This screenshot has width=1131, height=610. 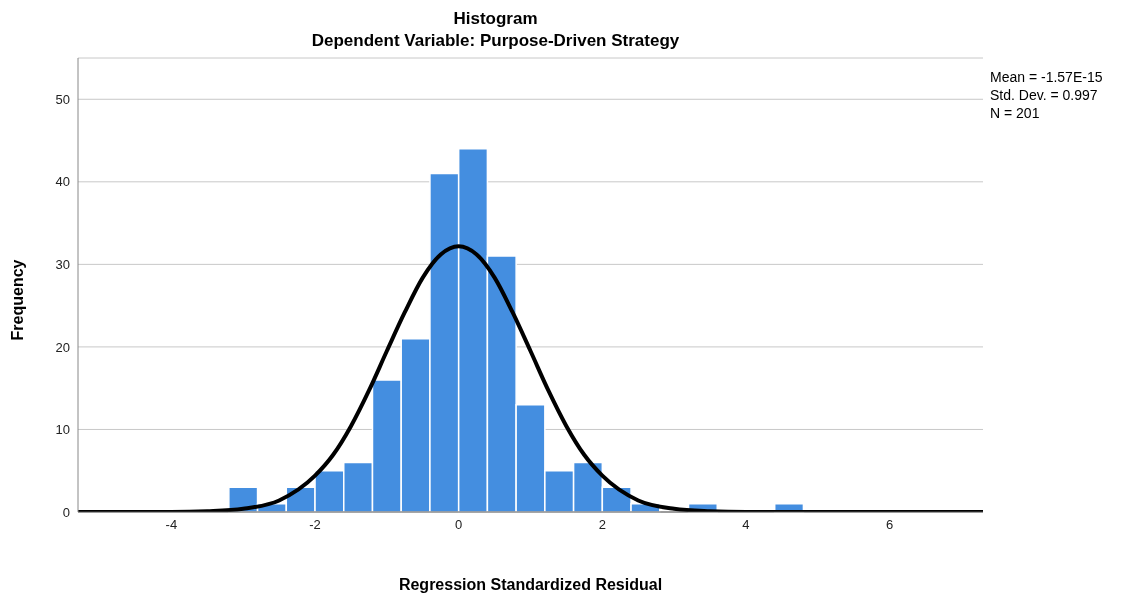 What do you see at coordinates (62, 347) in the screenshot?
I see `y-tick-label: 20` at bounding box center [62, 347].